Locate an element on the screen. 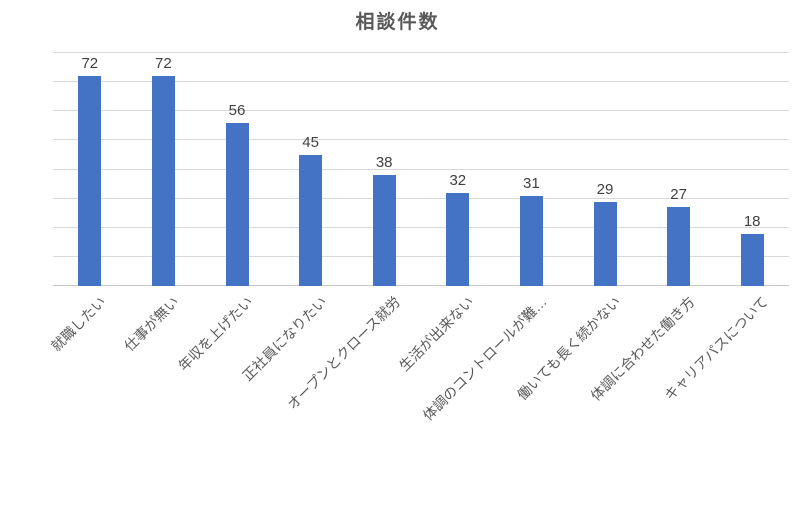 This screenshot has height=513, width=795. bar-value-label: 38 is located at coordinates (384, 163).